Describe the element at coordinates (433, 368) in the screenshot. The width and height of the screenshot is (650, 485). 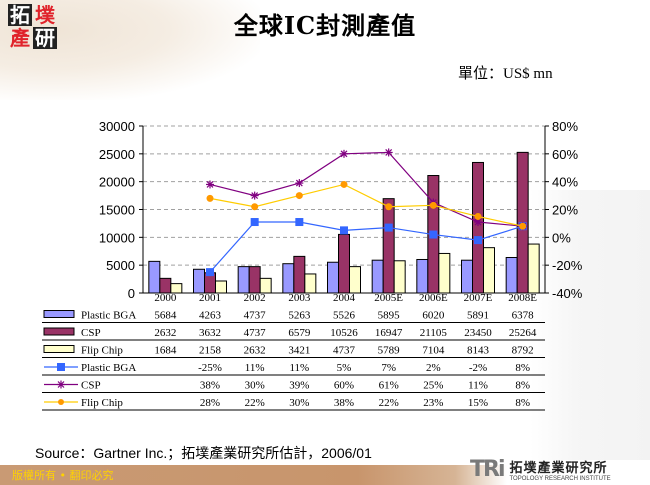
I see `table-cell: 2%` at that location.